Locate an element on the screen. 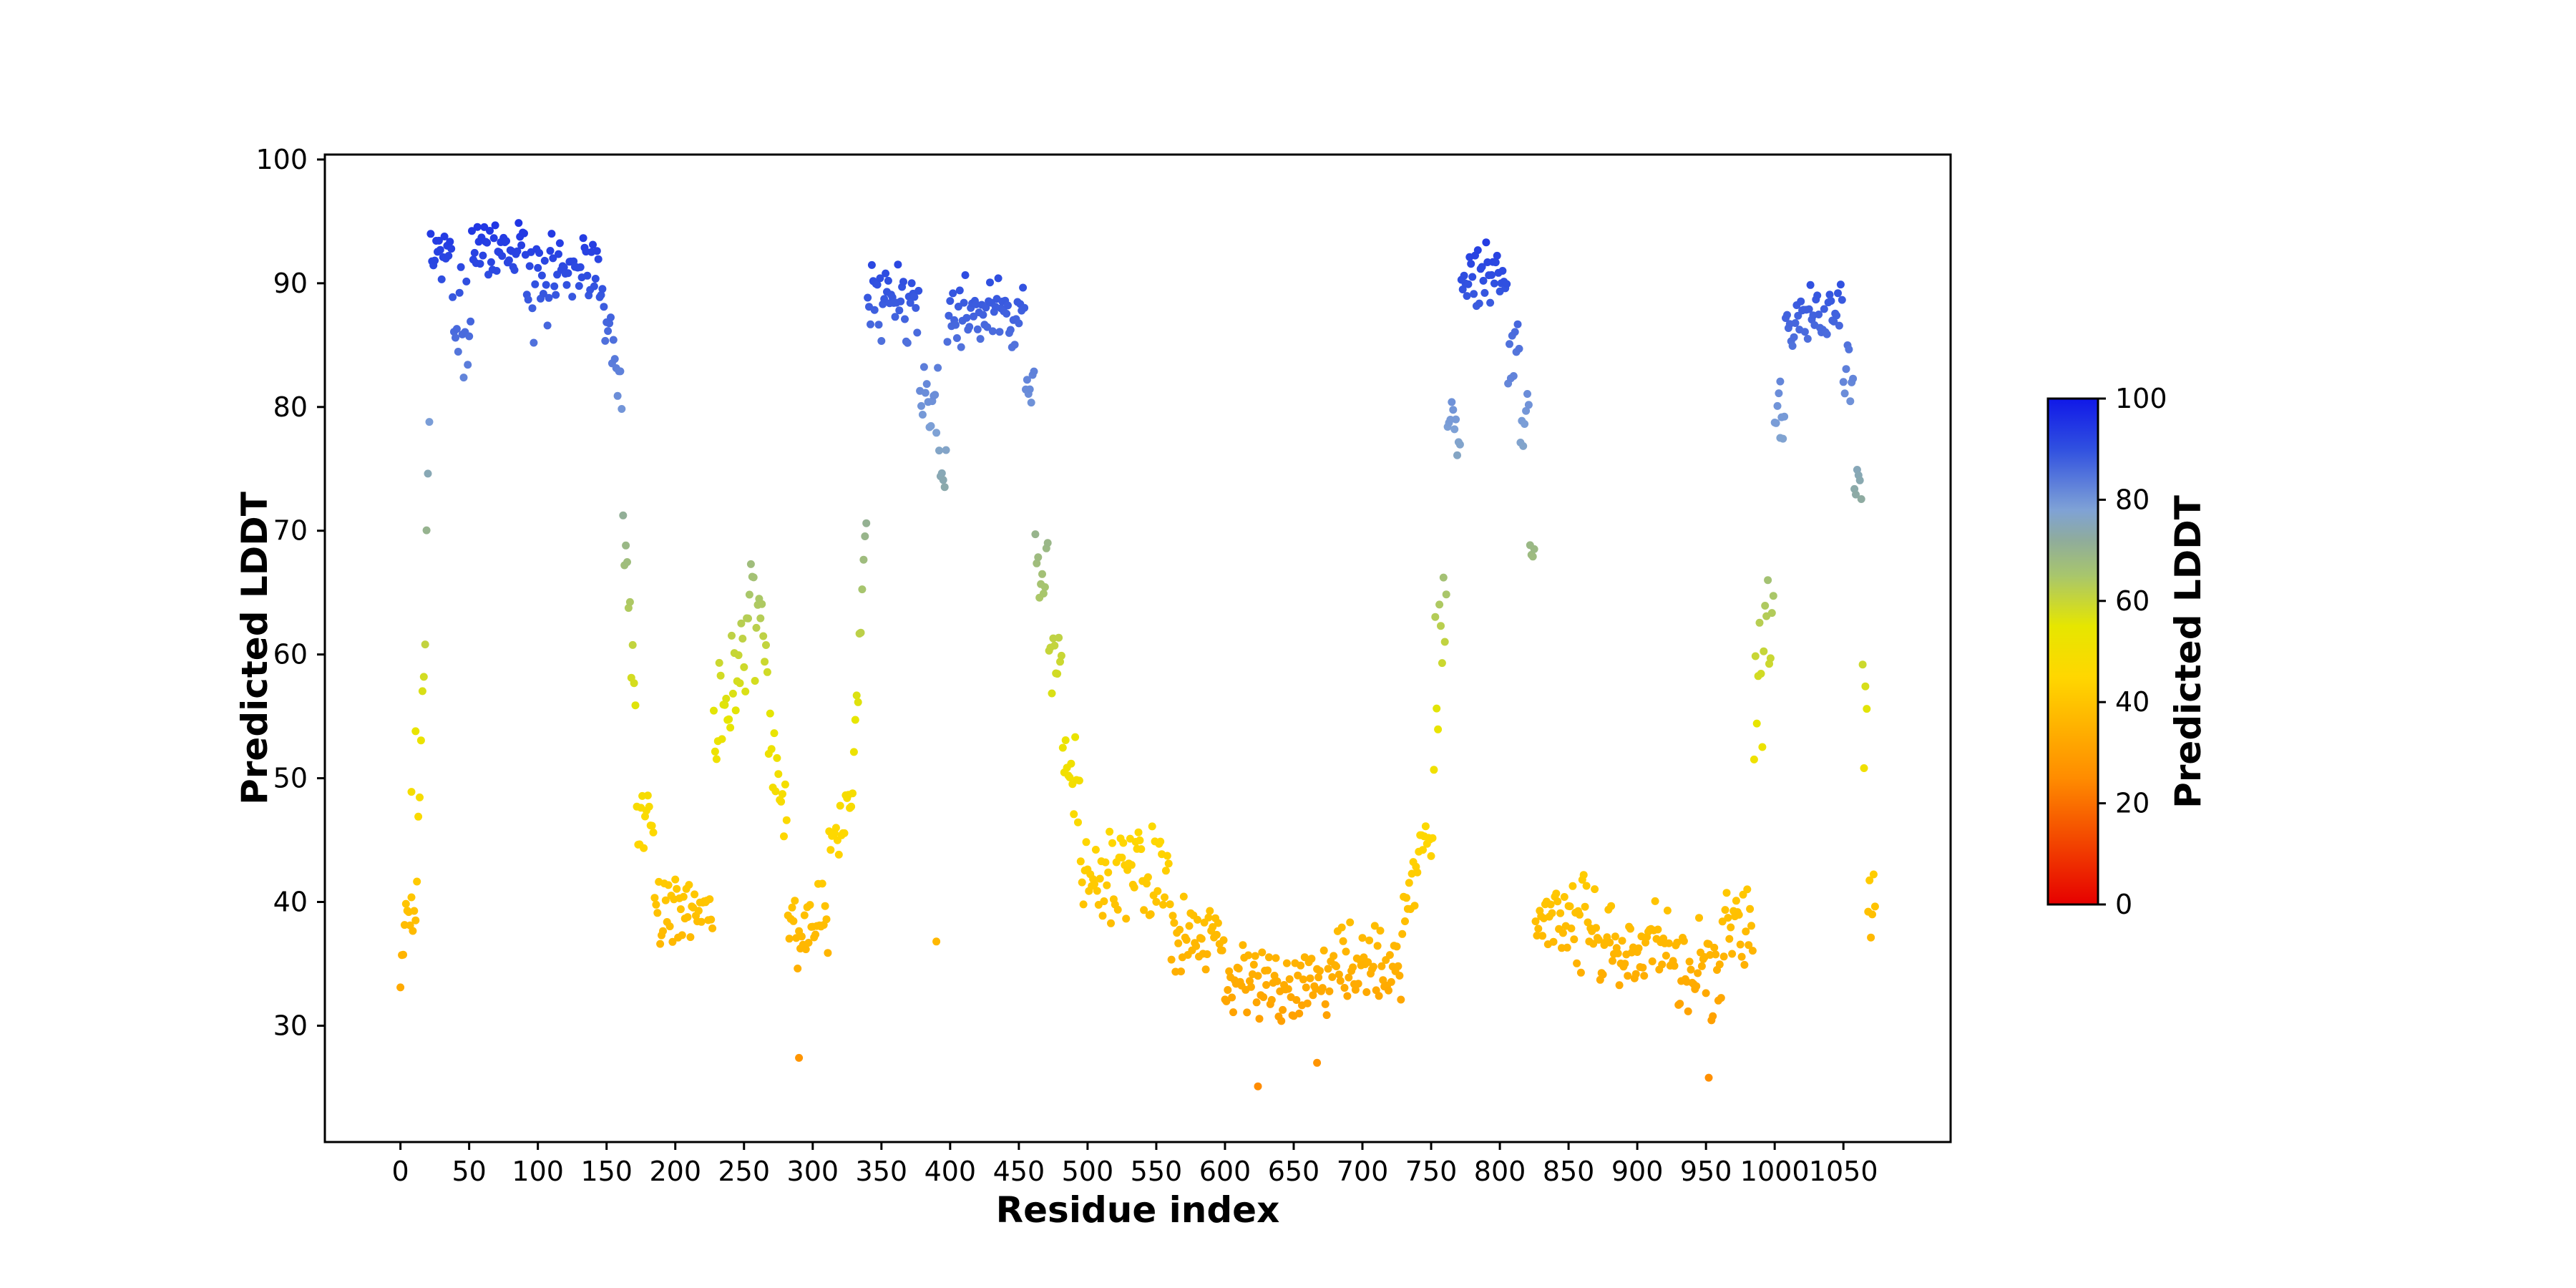  outlier-data-point is located at coordinates (1708, 1077).